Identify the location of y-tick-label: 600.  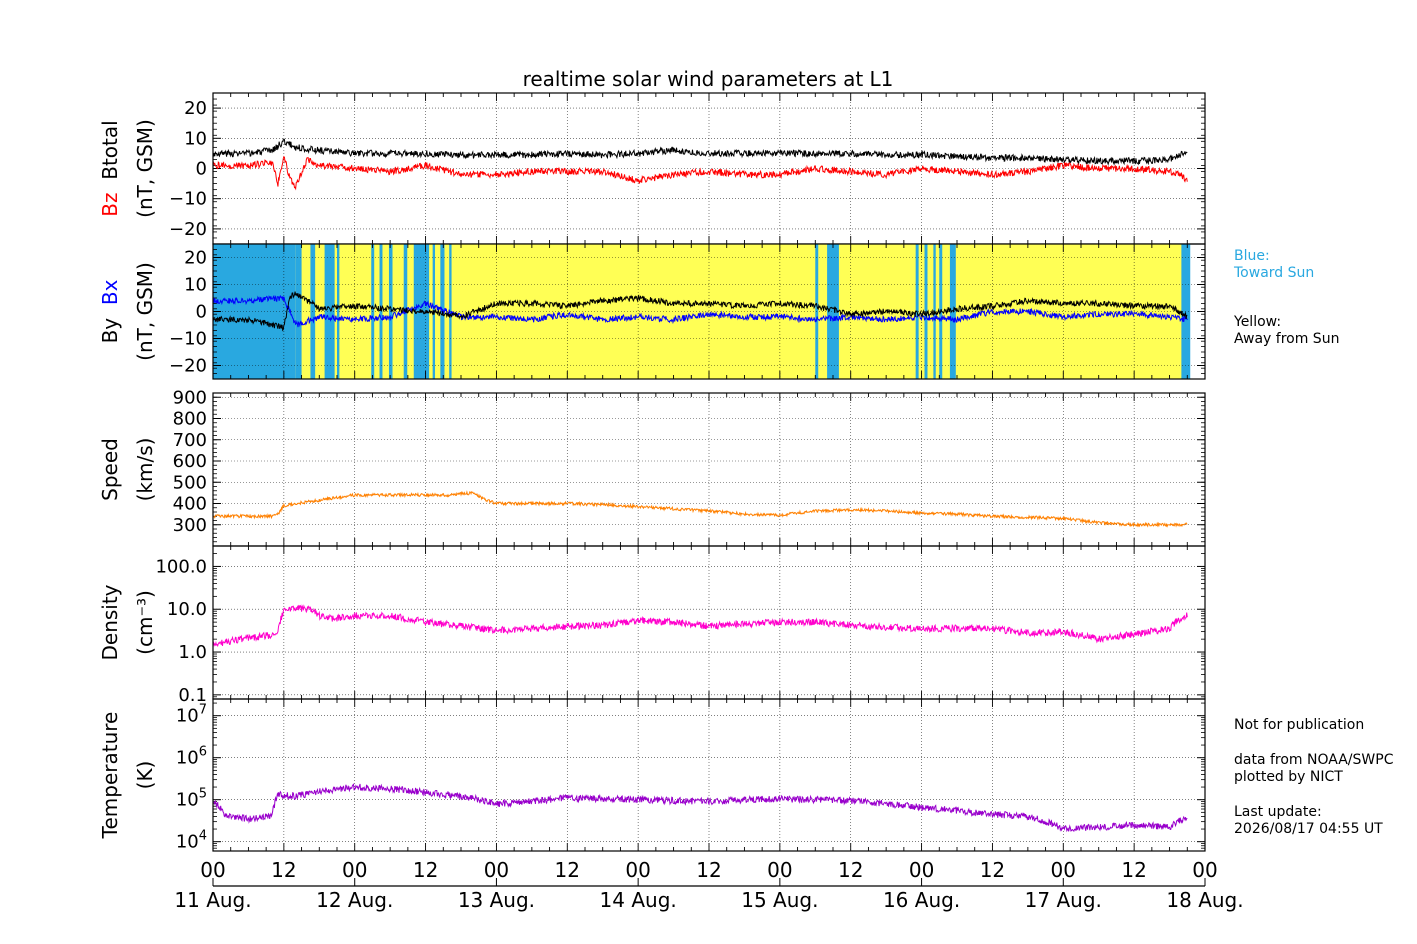
(190, 461).